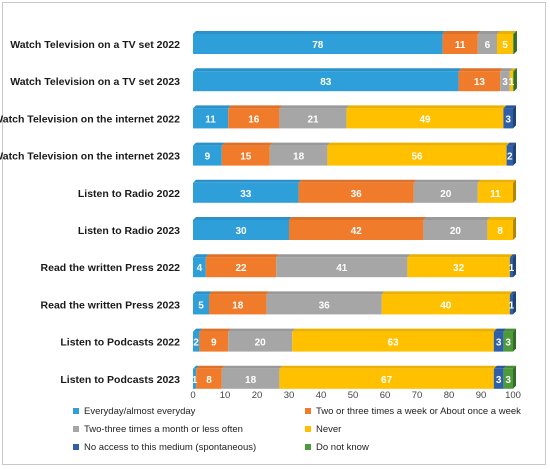 This screenshot has height=469, width=550. What do you see at coordinates (241, 231) in the screenshot?
I see `data-label: 30` at bounding box center [241, 231].